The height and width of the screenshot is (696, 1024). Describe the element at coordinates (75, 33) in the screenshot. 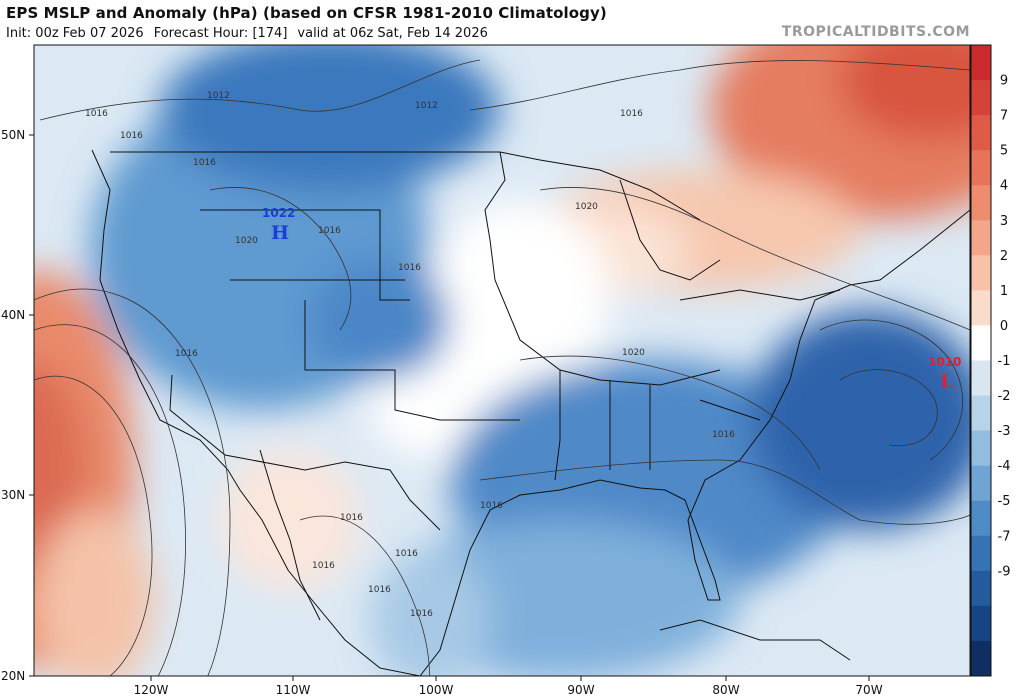

I see `init-time: Init: 00z Feb 07 2026` at that location.